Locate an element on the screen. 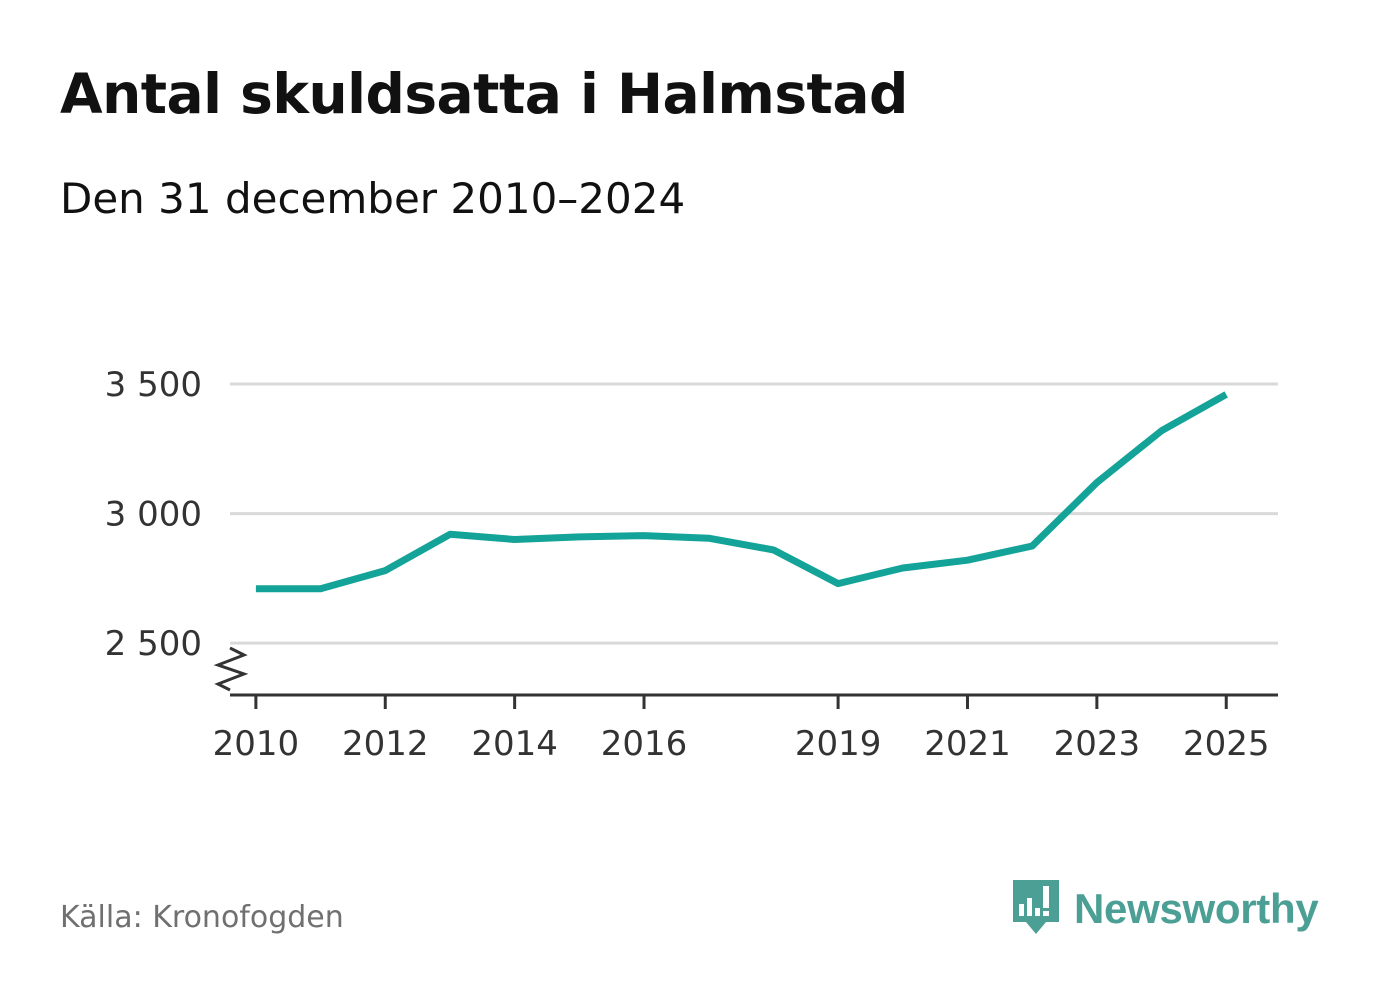 The height and width of the screenshot is (999, 1382). axis-break-marker is located at coordinates (231, 669).